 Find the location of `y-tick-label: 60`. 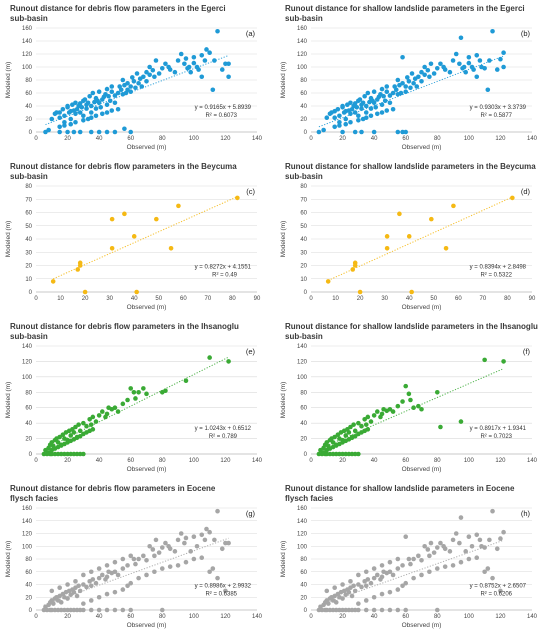

y-tick-label: 60 is located at coordinates (303, 94).